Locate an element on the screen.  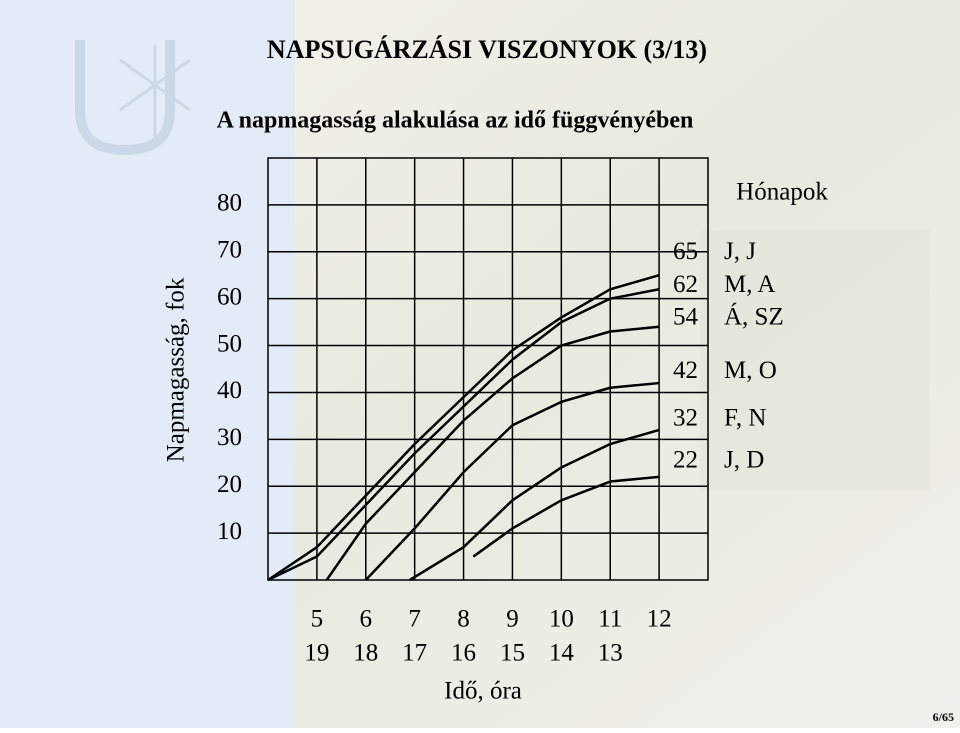
x-tick-label-afternoon: 17 is located at coordinates (414, 653).